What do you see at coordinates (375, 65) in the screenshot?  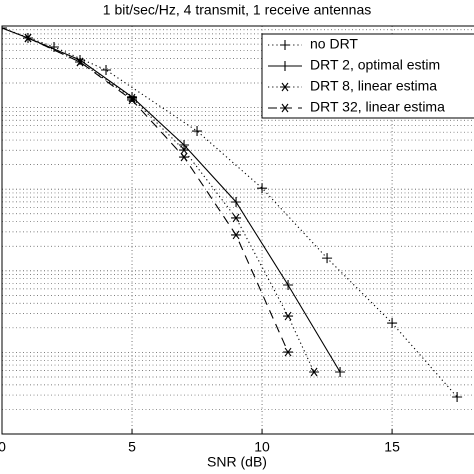 I see `legend-label: DRT 2, optimal estim` at bounding box center [375, 65].